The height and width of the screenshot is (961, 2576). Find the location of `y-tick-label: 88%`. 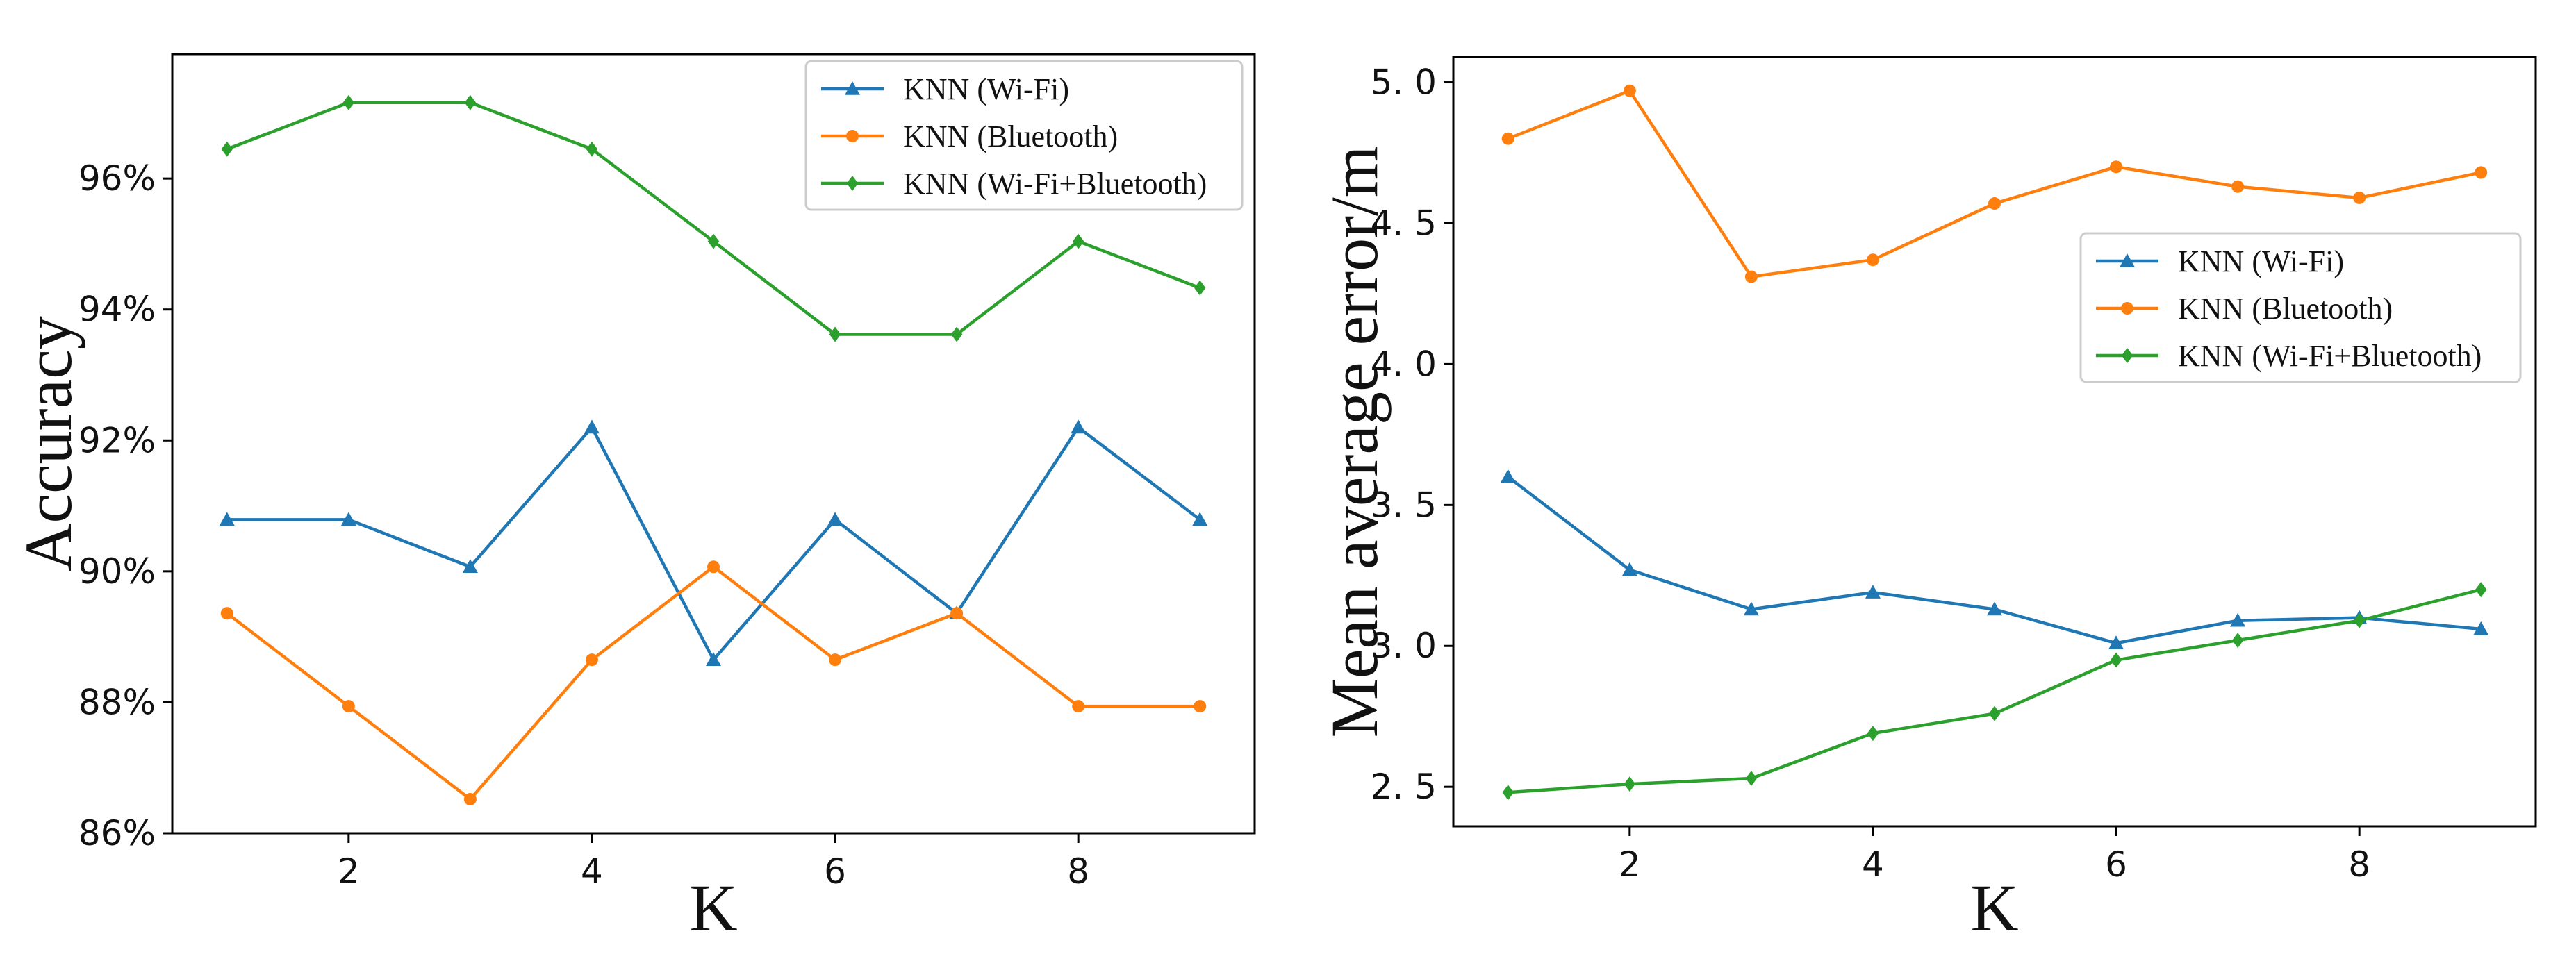

y-tick-label: 88% is located at coordinates (117, 702).